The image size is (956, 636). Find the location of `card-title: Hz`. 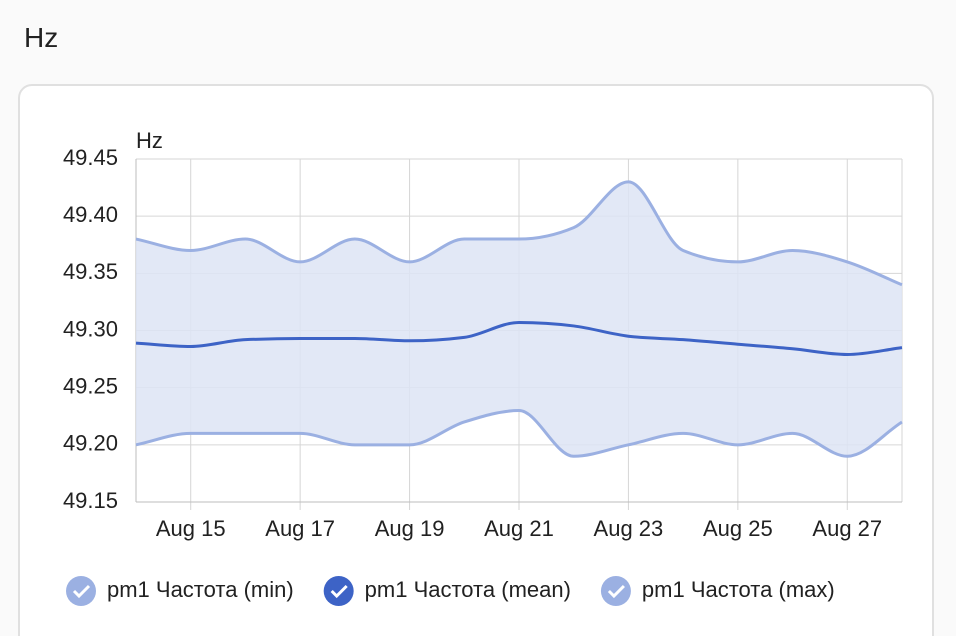

card-title: Hz is located at coordinates (41, 37).